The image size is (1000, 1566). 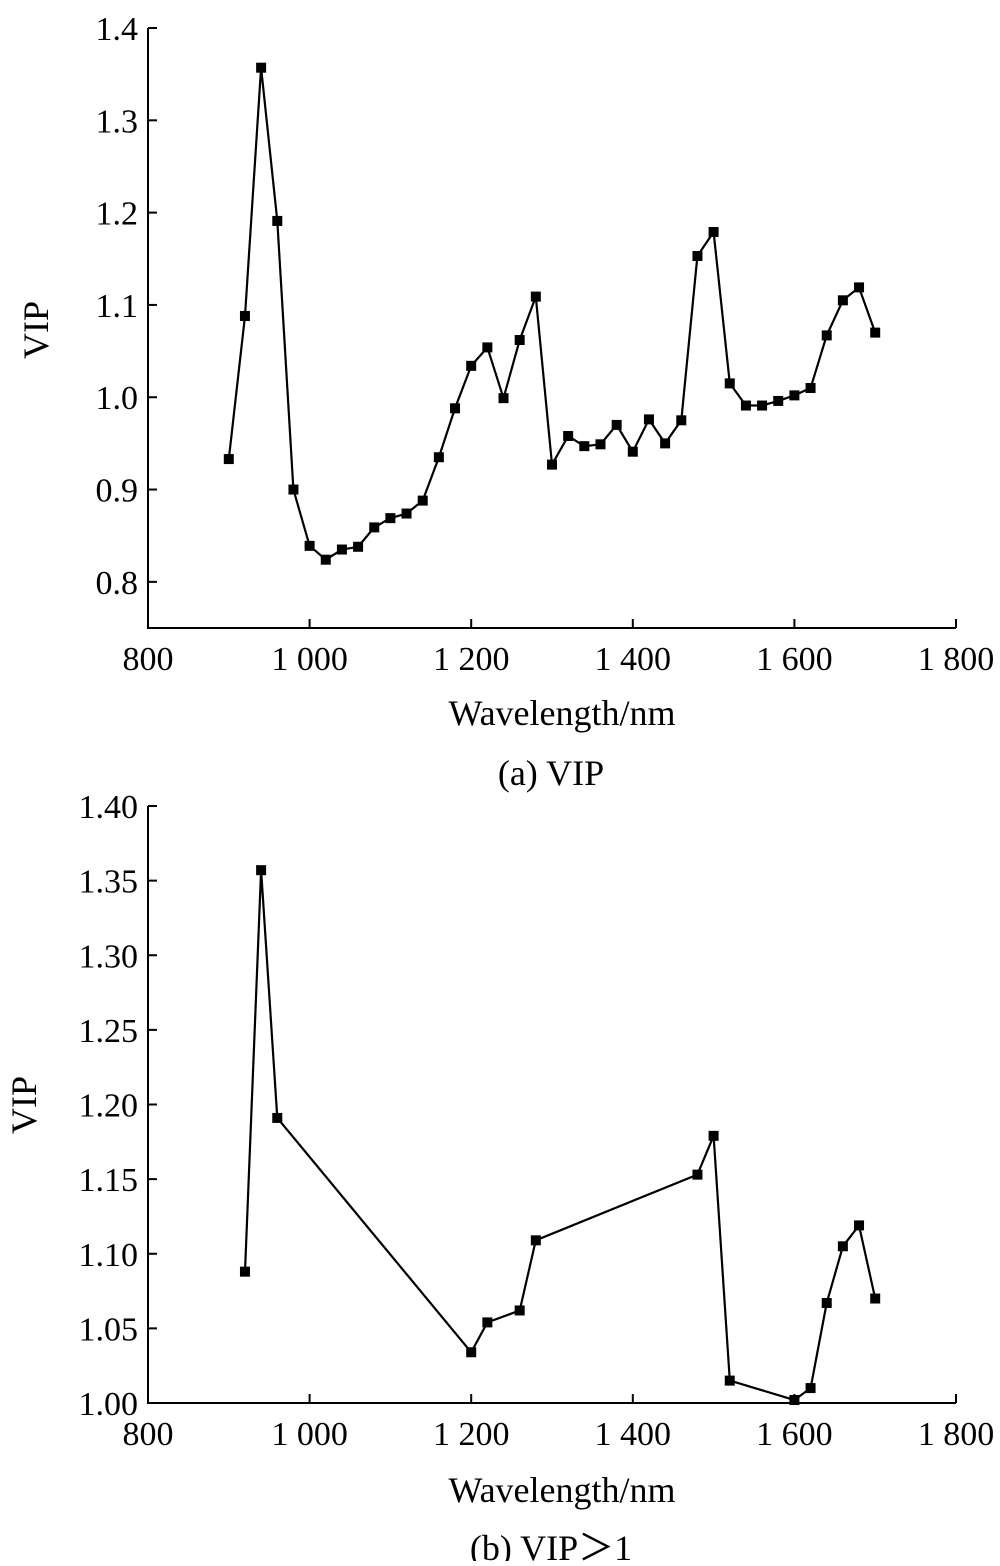 I want to click on y-tick-label: 1.15, so click(x=109, y=1180).